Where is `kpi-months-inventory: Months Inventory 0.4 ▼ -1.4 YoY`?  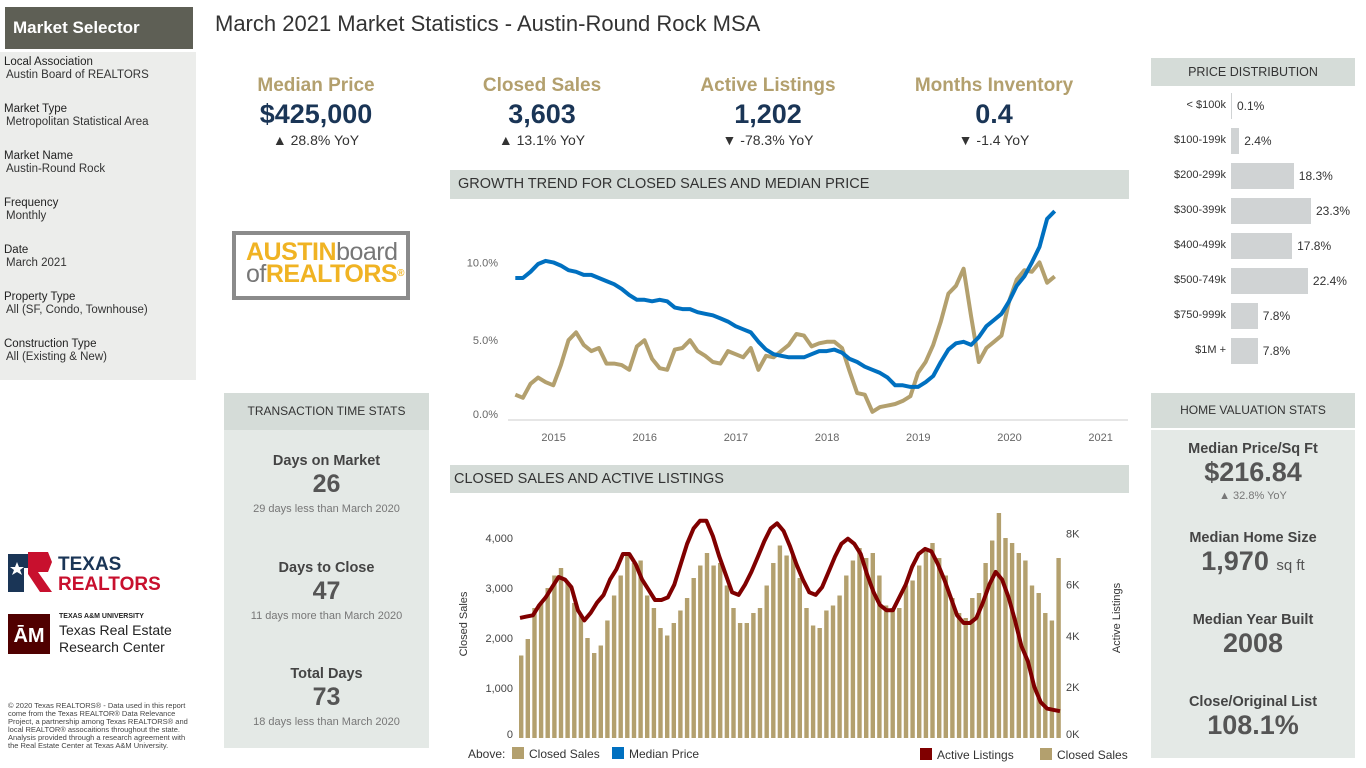 kpi-months-inventory: Months Inventory 0.4 ▼ -1.4 YoY is located at coordinates (994, 111).